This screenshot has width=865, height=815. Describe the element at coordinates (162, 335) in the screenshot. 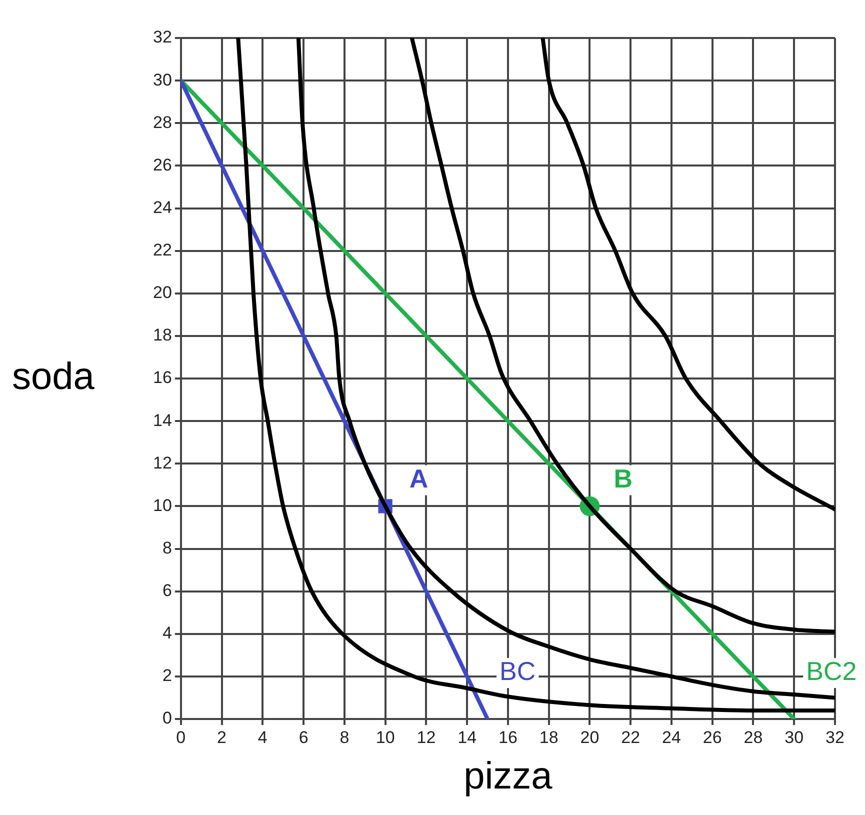

I see `y-tick-label: 18` at that location.